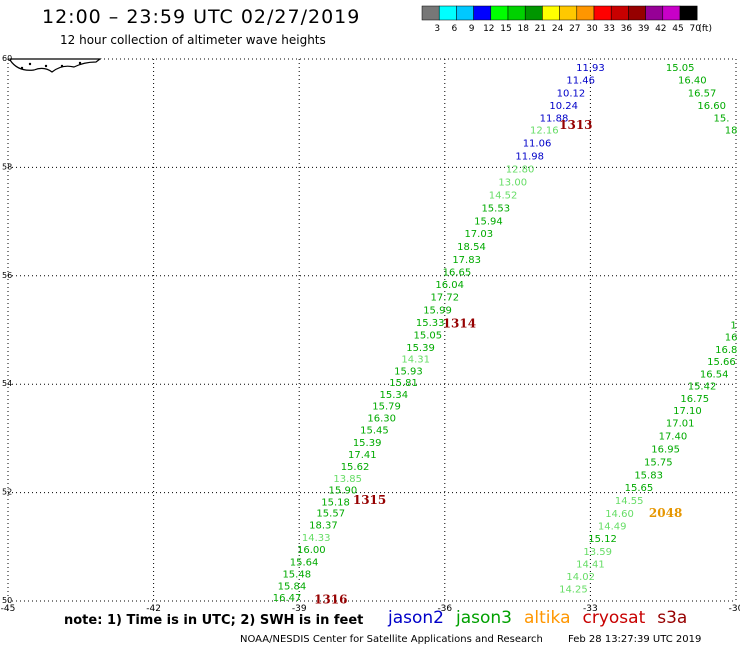 This screenshot has height=650, width=740. I want to click on y-tick-label: 52, so click(7, 492).